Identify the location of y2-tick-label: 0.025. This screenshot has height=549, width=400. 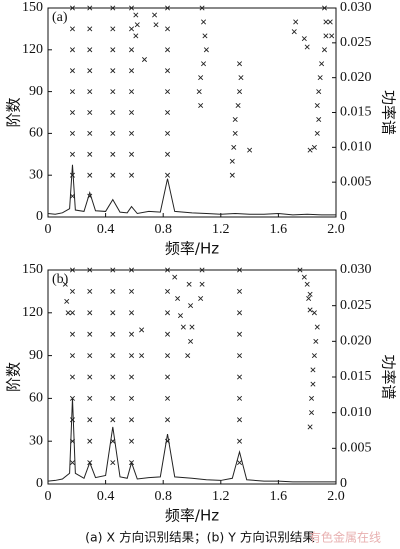
(356, 42).